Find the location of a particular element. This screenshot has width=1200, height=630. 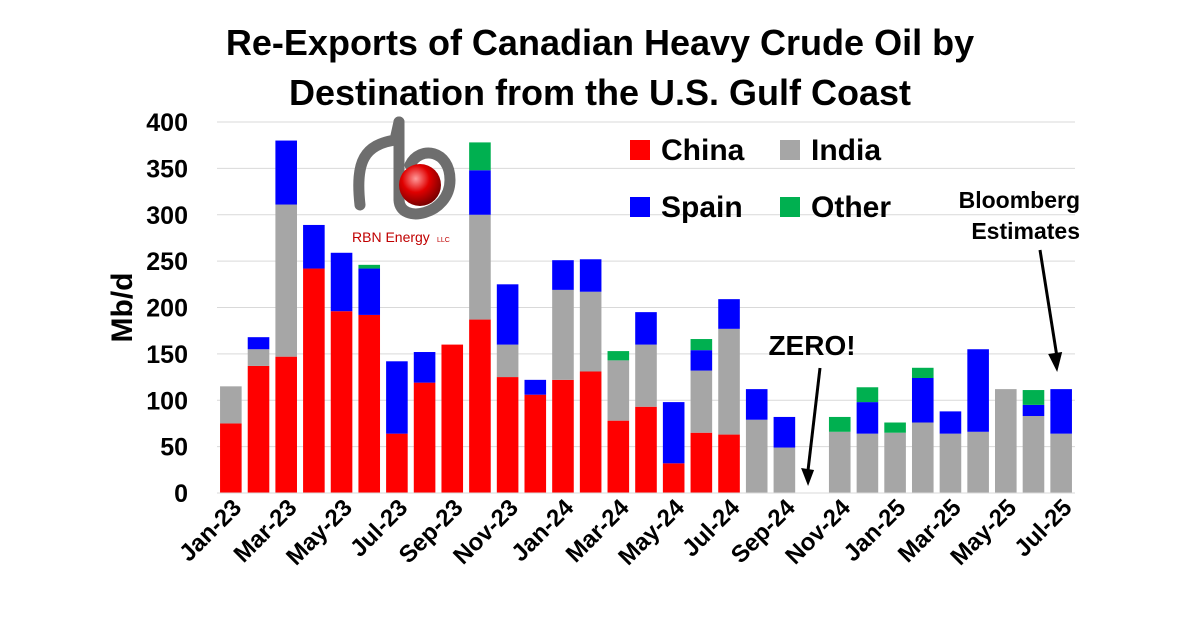

logo-text: RBN Energy is located at coordinates (391, 237).